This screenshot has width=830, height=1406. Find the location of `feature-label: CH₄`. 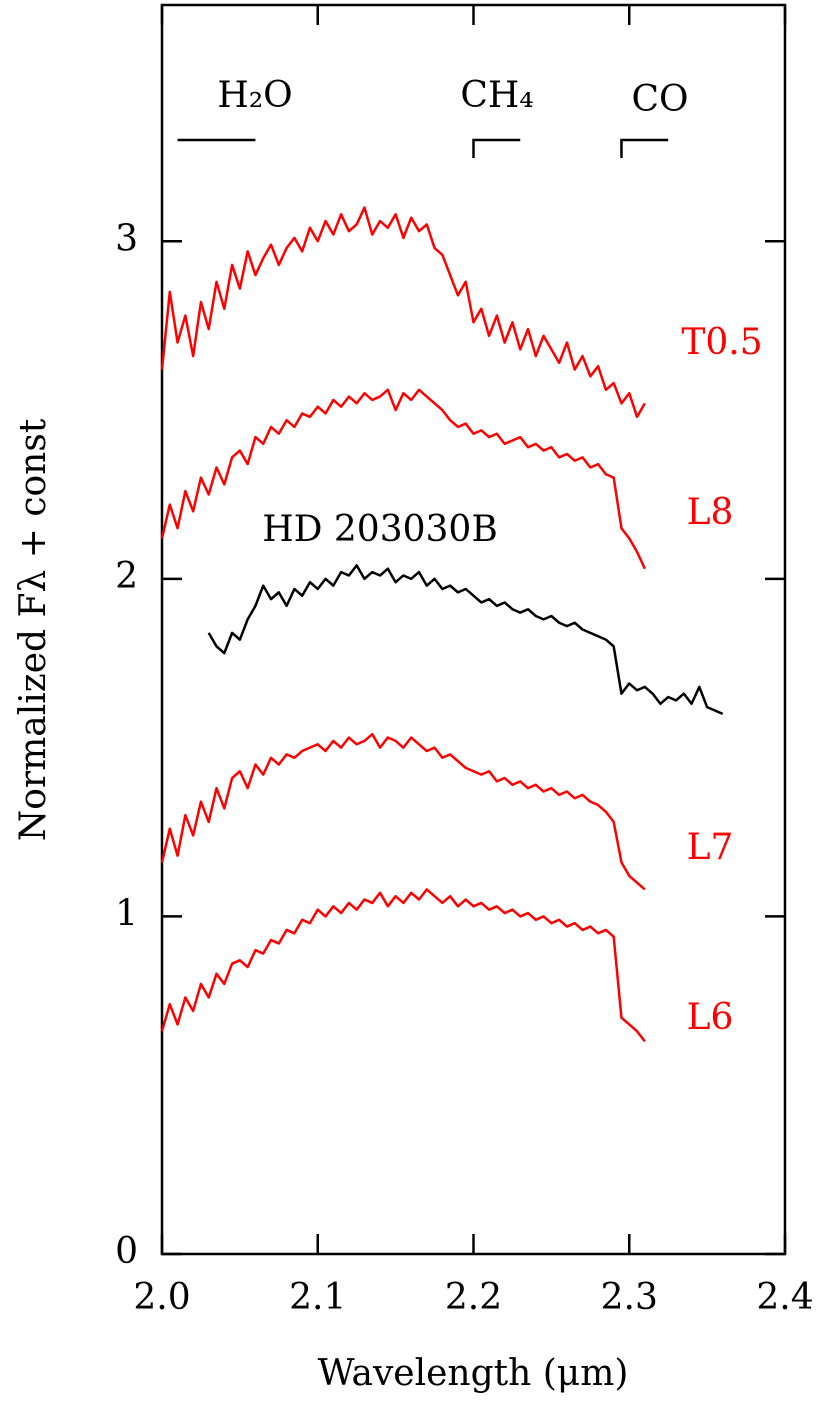

feature-label: CH₄ is located at coordinates (496, 95).